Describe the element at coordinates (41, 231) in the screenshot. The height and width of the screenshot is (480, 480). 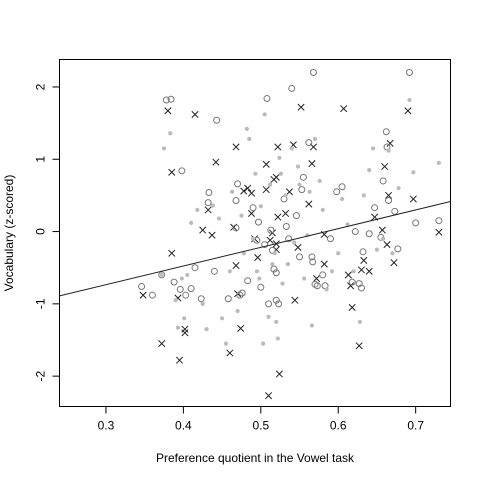
I see `y-tick-label: 0` at that location.